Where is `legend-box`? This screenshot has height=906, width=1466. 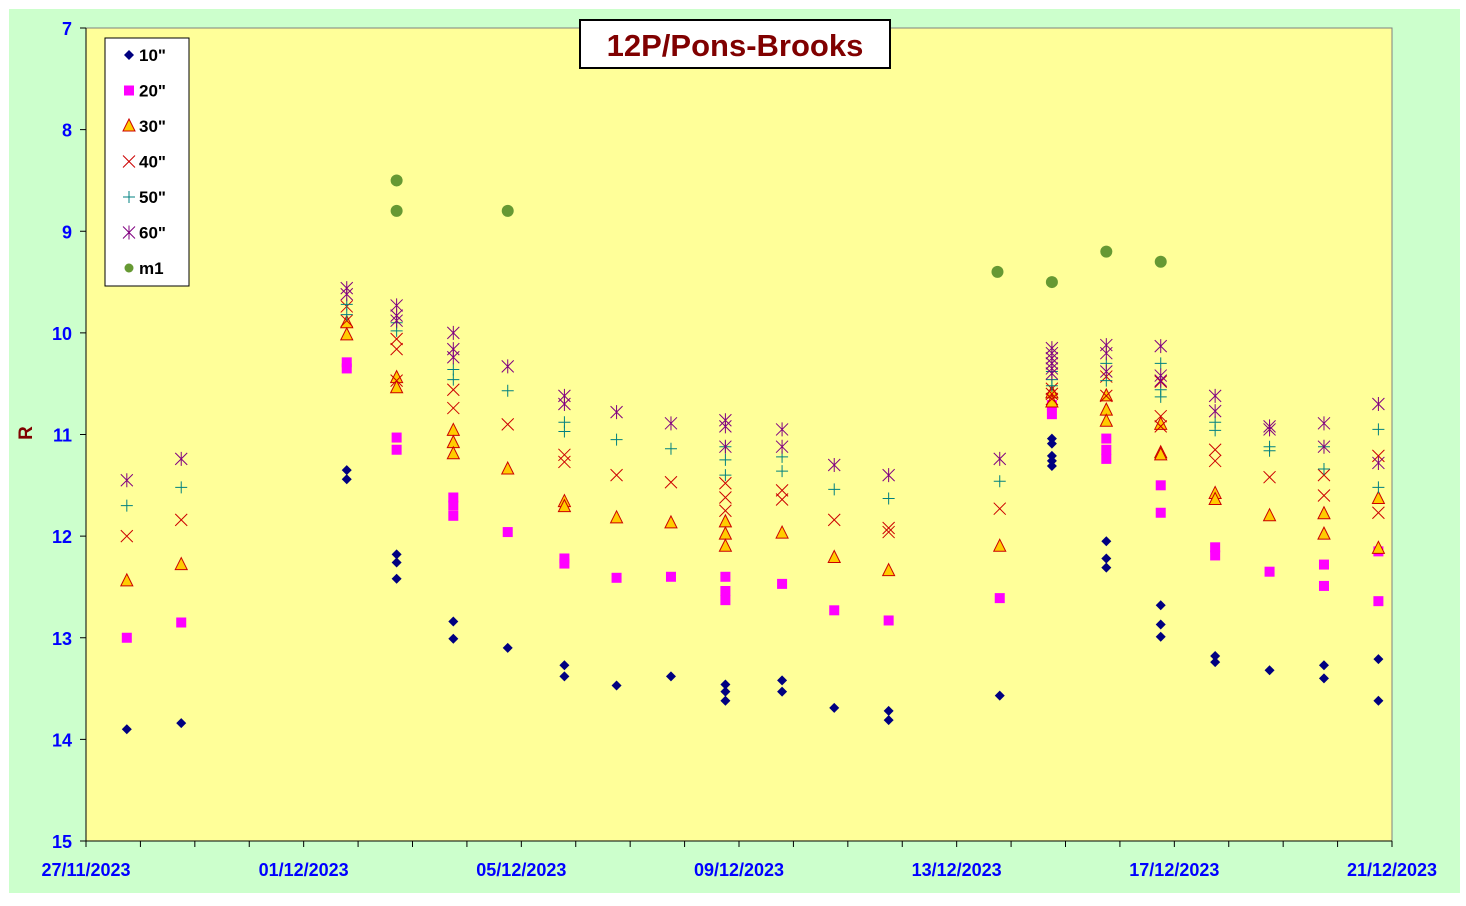 legend-box is located at coordinates (147, 162).